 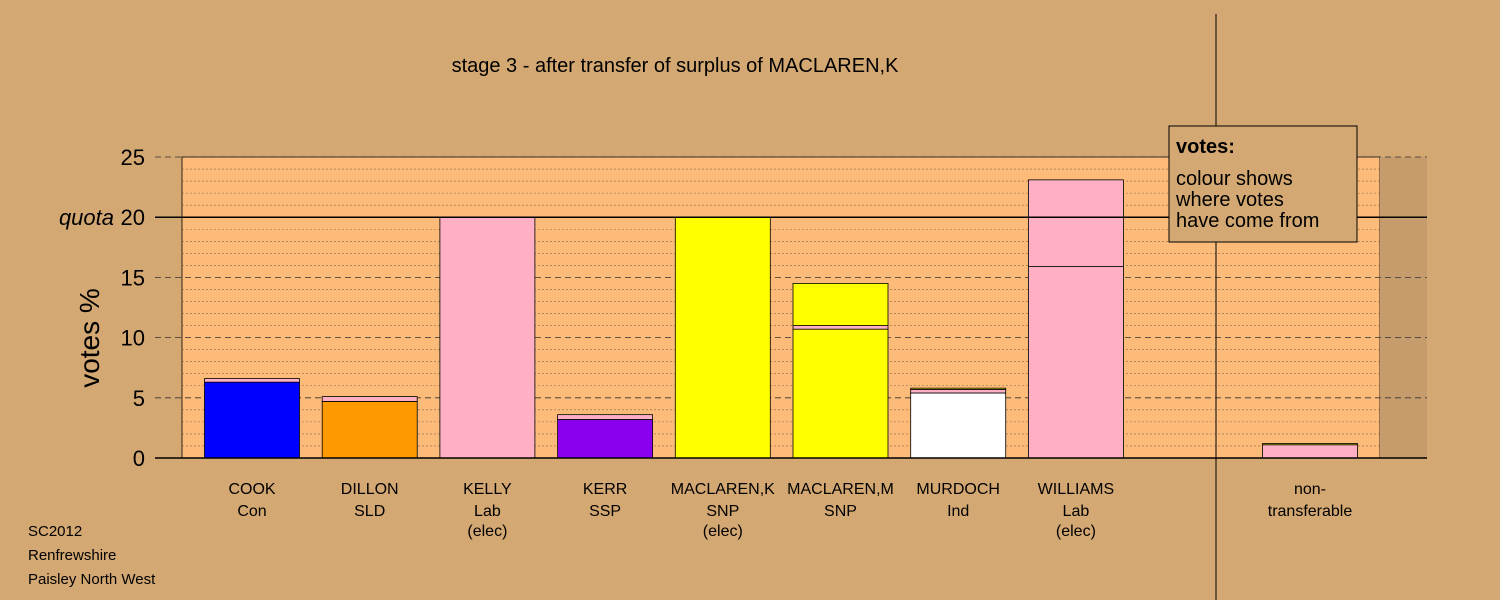 I want to click on footer-line: Renfrewshire, so click(x=72, y=555).